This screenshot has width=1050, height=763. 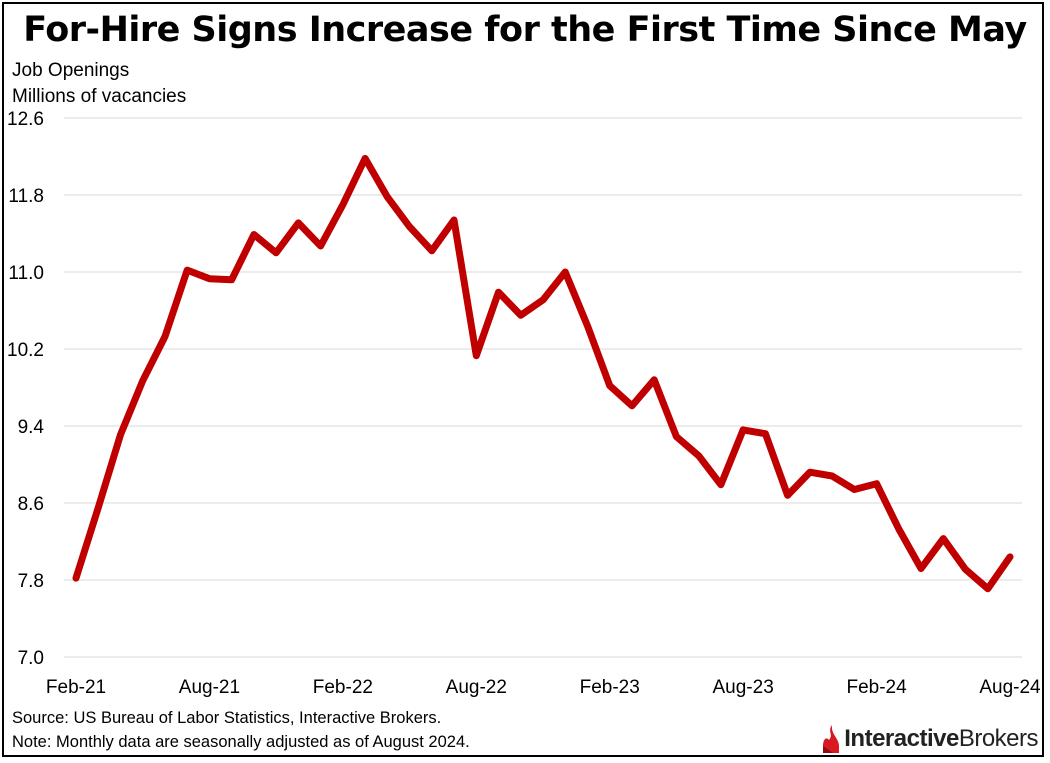 What do you see at coordinates (26, 273) in the screenshot?
I see `y-tick-label: 11.0` at bounding box center [26, 273].